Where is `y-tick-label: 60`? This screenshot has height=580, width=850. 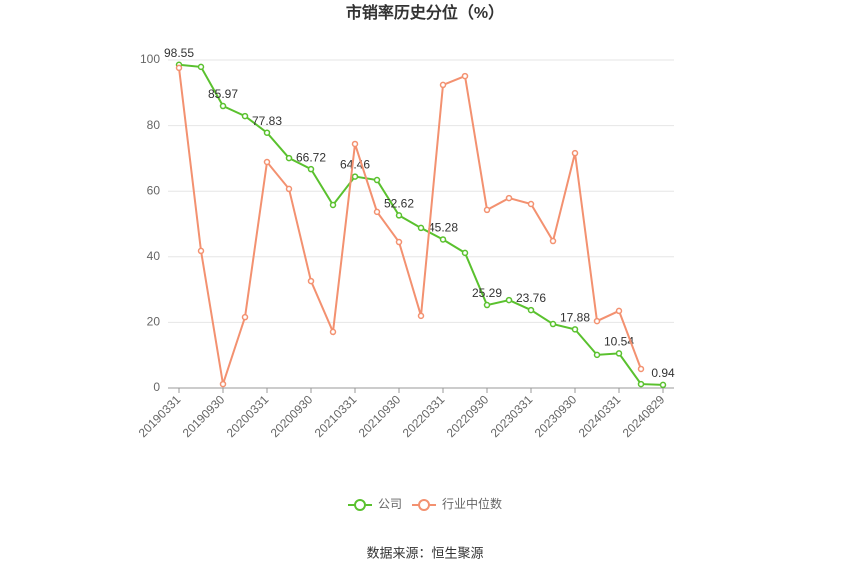 y-tick-label: 60 is located at coordinates (154, 190).